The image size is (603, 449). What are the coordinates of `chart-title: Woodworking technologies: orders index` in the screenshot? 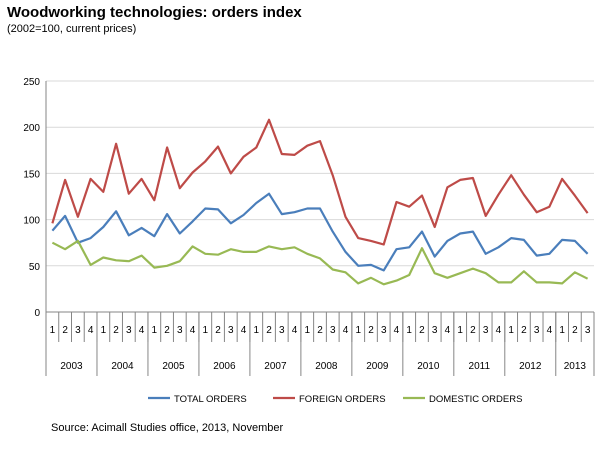 It's located at (154, 12).